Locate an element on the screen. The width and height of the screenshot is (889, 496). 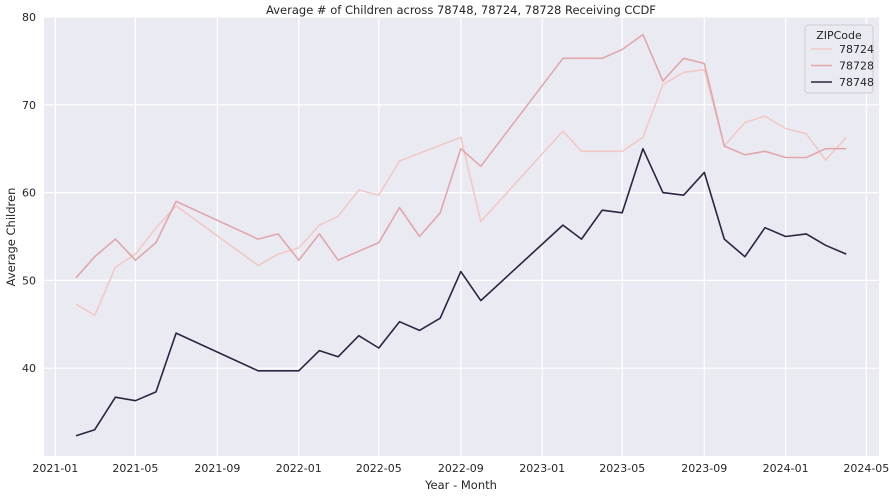
x-axis-label: Year - Month is located at coordinates (460, 485).